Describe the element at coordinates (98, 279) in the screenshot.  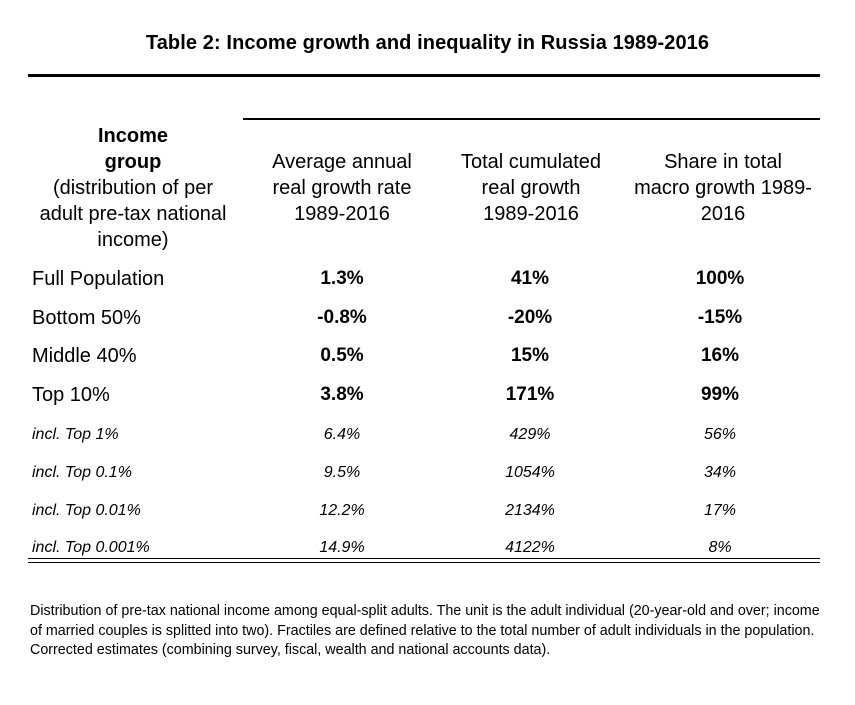
I see `row-label: Full Population` at that location.